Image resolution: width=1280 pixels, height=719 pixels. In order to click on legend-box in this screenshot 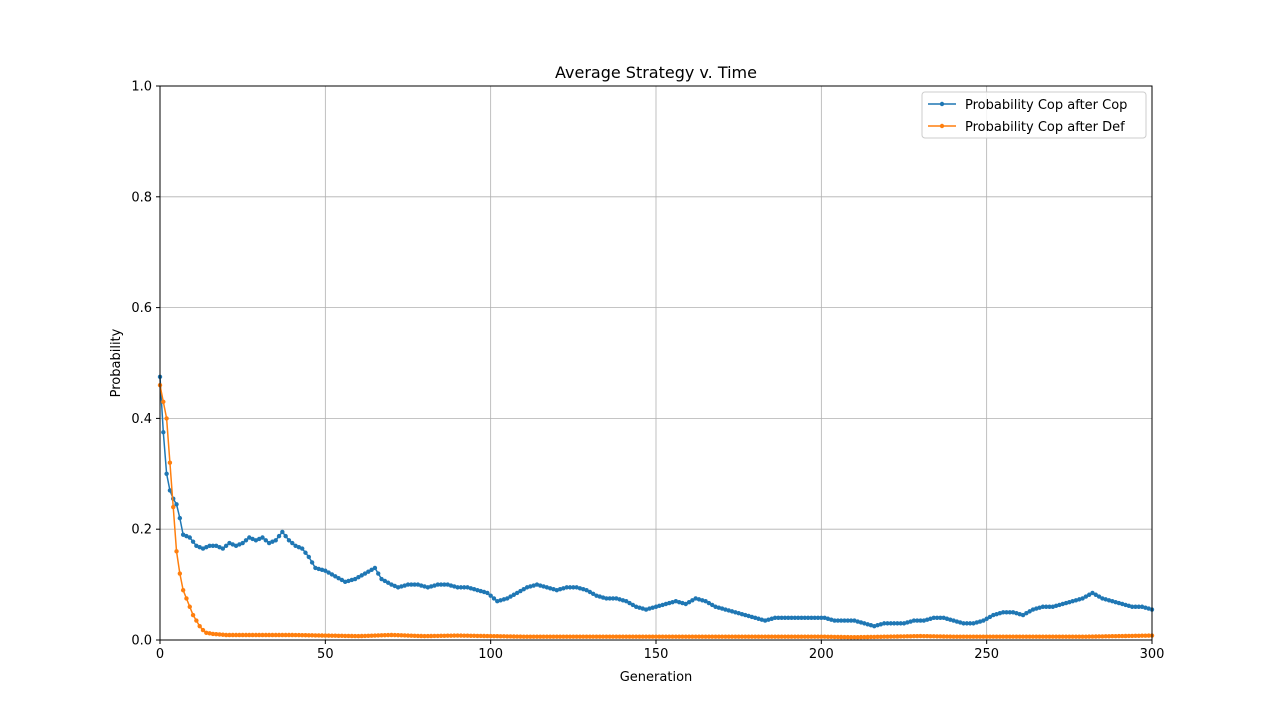, I will do `click(1034, 115)`.